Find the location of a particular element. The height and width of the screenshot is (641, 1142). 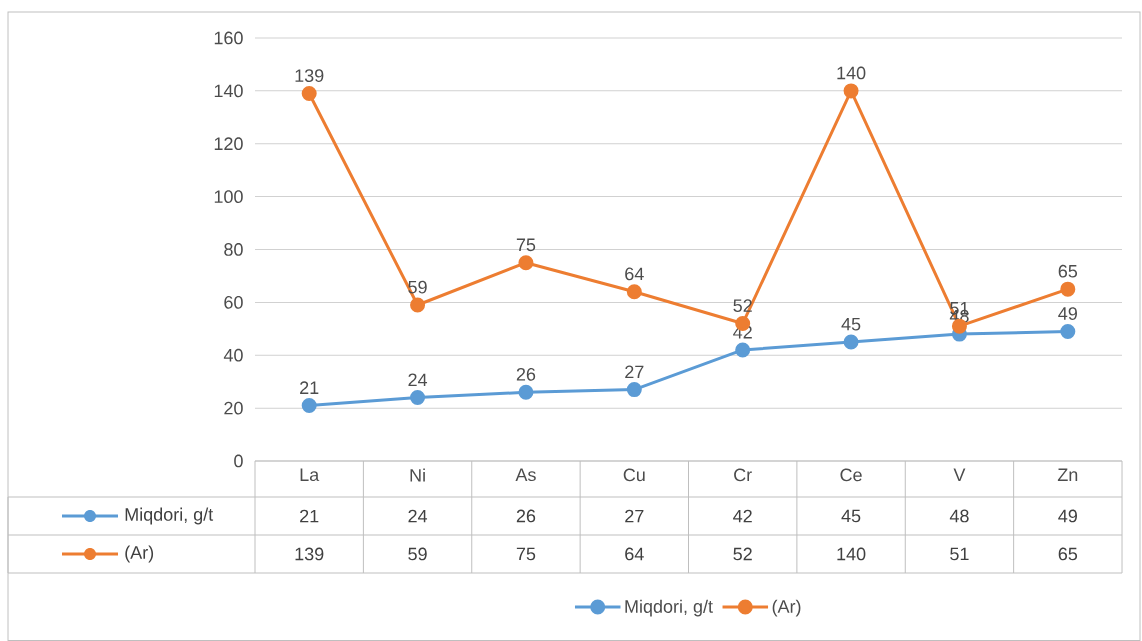

x-tick-label: Cr is located at coordinates (743, 475).